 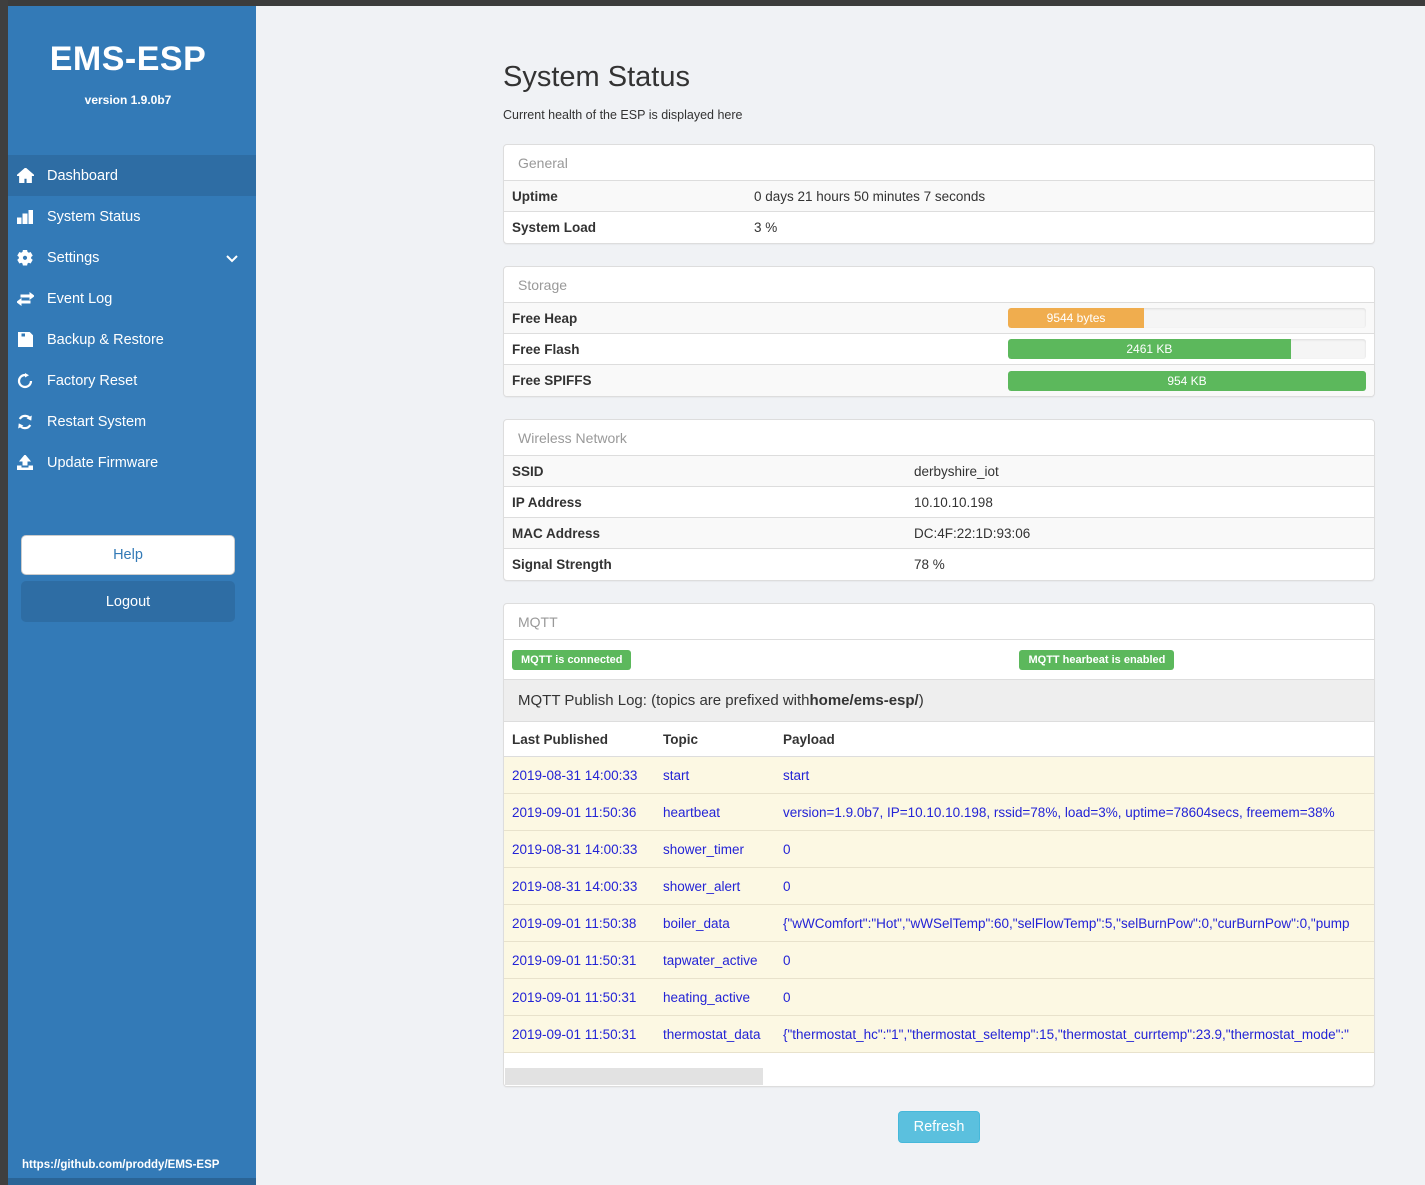 What do you see at coordinates (710, 960) in the screenshot?
I see `cell-topic: tapwater_active` at bounding box center [710, 960].